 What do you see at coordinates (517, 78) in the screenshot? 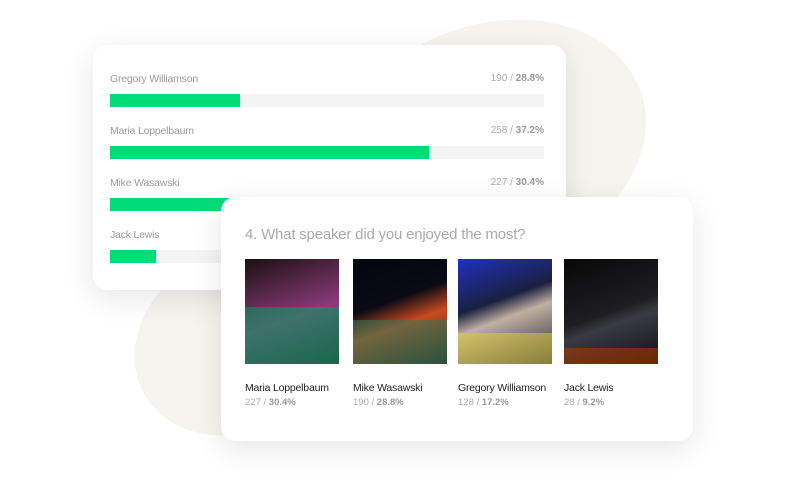
I see `result-stat: 190 / 28.8%` at bounding box center [517, 78].